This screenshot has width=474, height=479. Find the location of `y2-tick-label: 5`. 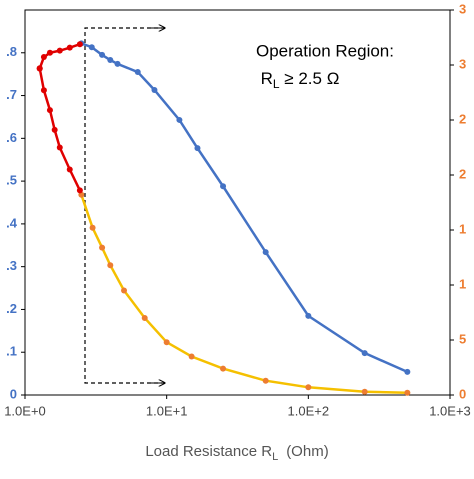

y2-tick-label: 5 is located at coordinates (462, 338).